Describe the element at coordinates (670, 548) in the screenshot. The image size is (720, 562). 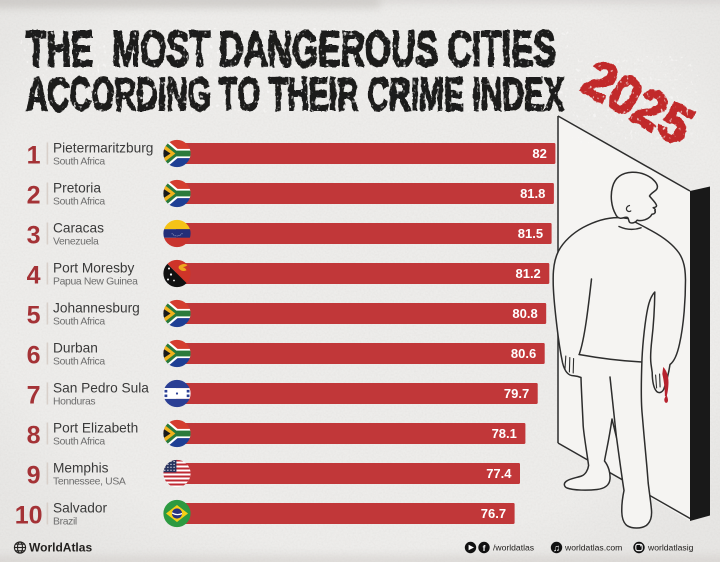
I see `svg-text: worldatlasig` at that location.